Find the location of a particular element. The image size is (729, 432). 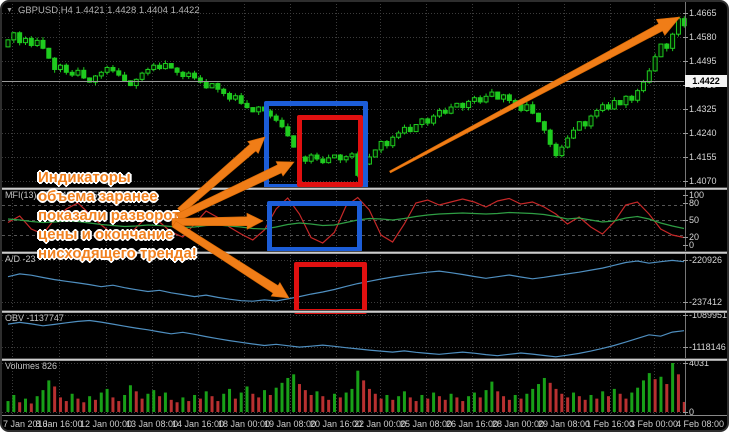

scale-tick-label: 80 is located at coordinates (694, 203).